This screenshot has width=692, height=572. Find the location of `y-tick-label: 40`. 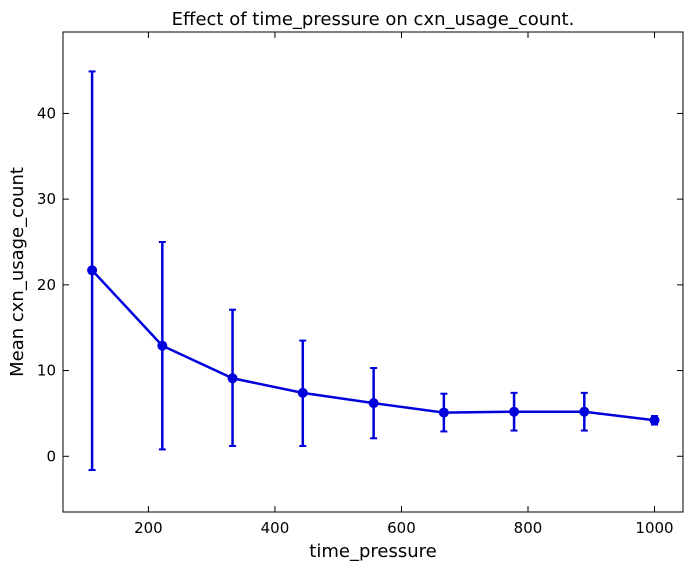

y-tick-label: 40 is located at coordinates (46, 113).